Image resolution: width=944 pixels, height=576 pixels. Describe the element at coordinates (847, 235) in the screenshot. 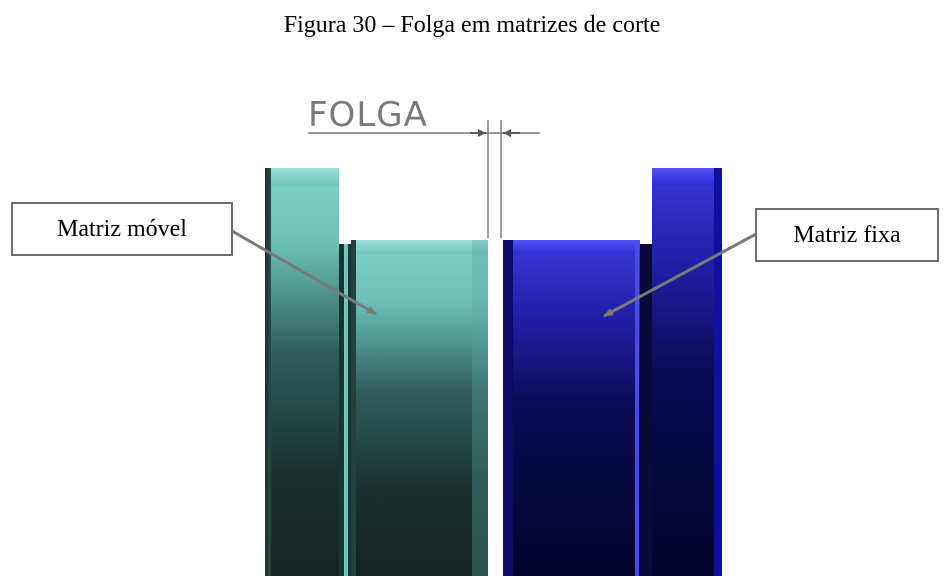

I see `fixed-die-label: Matriz fixa` at that location.